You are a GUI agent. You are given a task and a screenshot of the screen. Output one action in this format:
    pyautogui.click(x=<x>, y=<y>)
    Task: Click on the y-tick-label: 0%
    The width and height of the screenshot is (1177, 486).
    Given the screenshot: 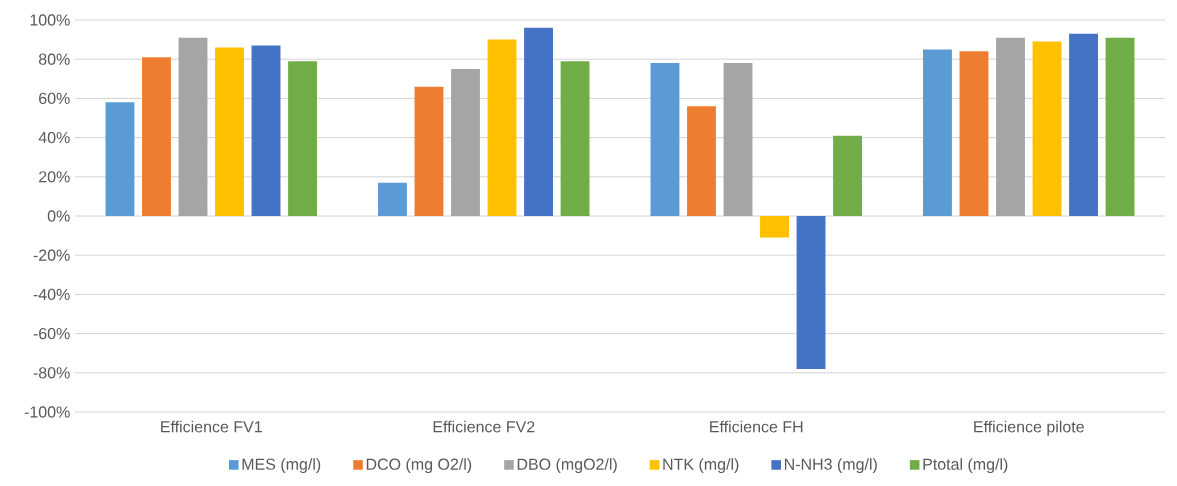 What is the action you would take?
    pyautogui.click(x=58, y=216)
    